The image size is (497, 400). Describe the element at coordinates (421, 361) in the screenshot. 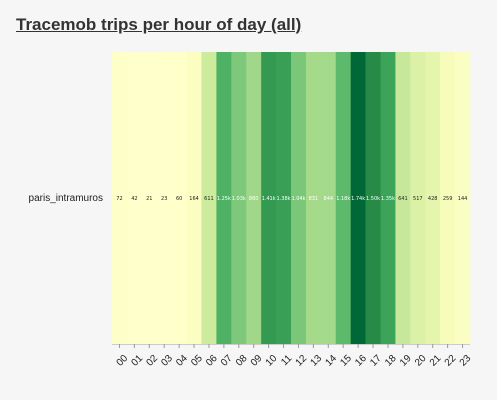

I see `x-tick-label: 20` at that location.